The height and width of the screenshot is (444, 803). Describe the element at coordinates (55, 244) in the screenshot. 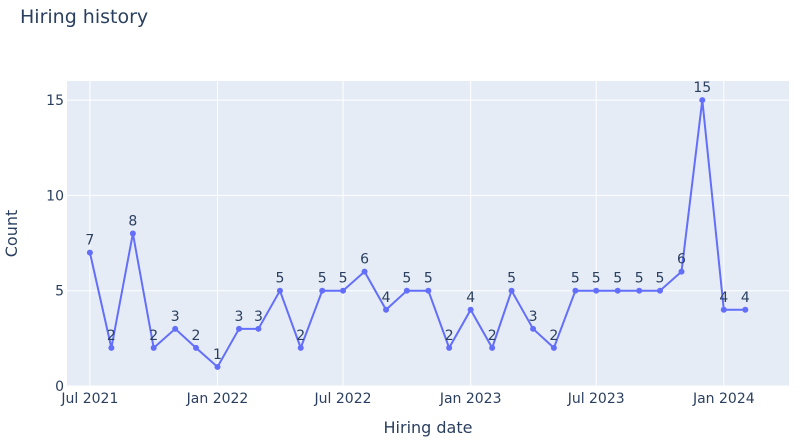

I see `y-axis-ticks: 0 5 10 15` at that location.